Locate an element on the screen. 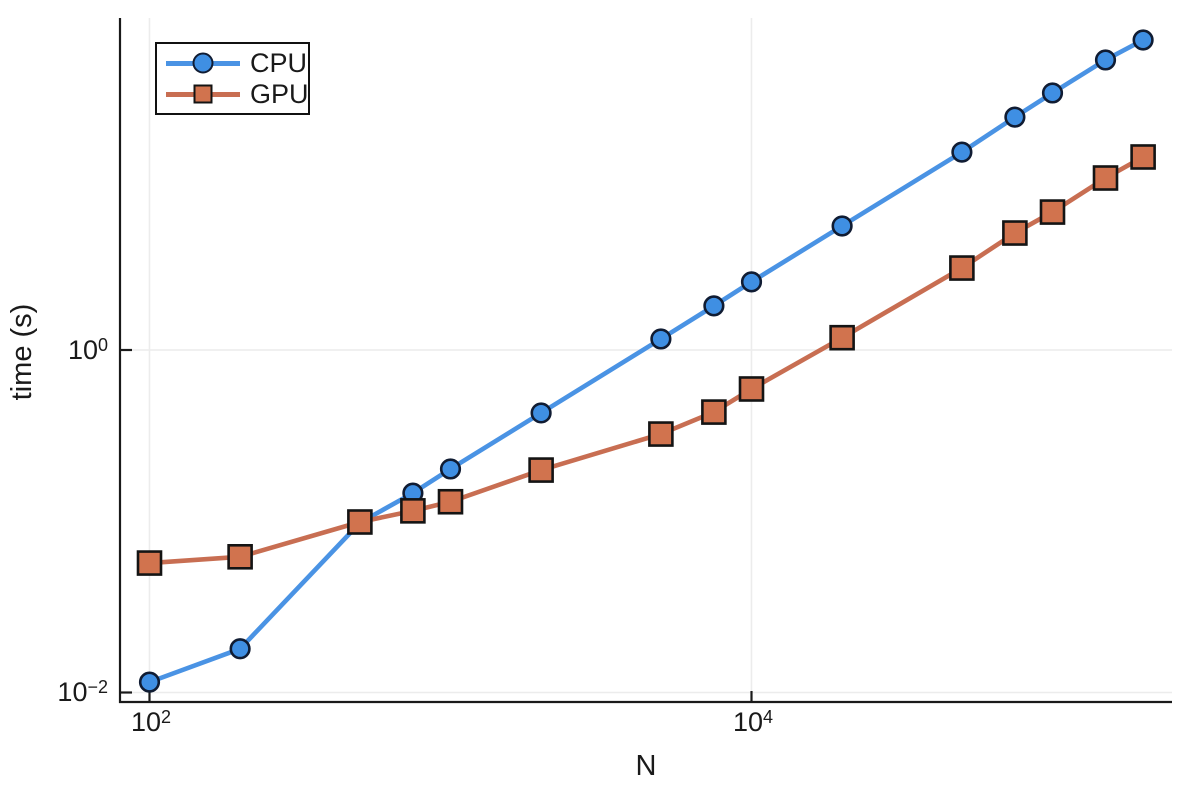  cpu-circle-marker-icon is located at coordinates (203, 63).